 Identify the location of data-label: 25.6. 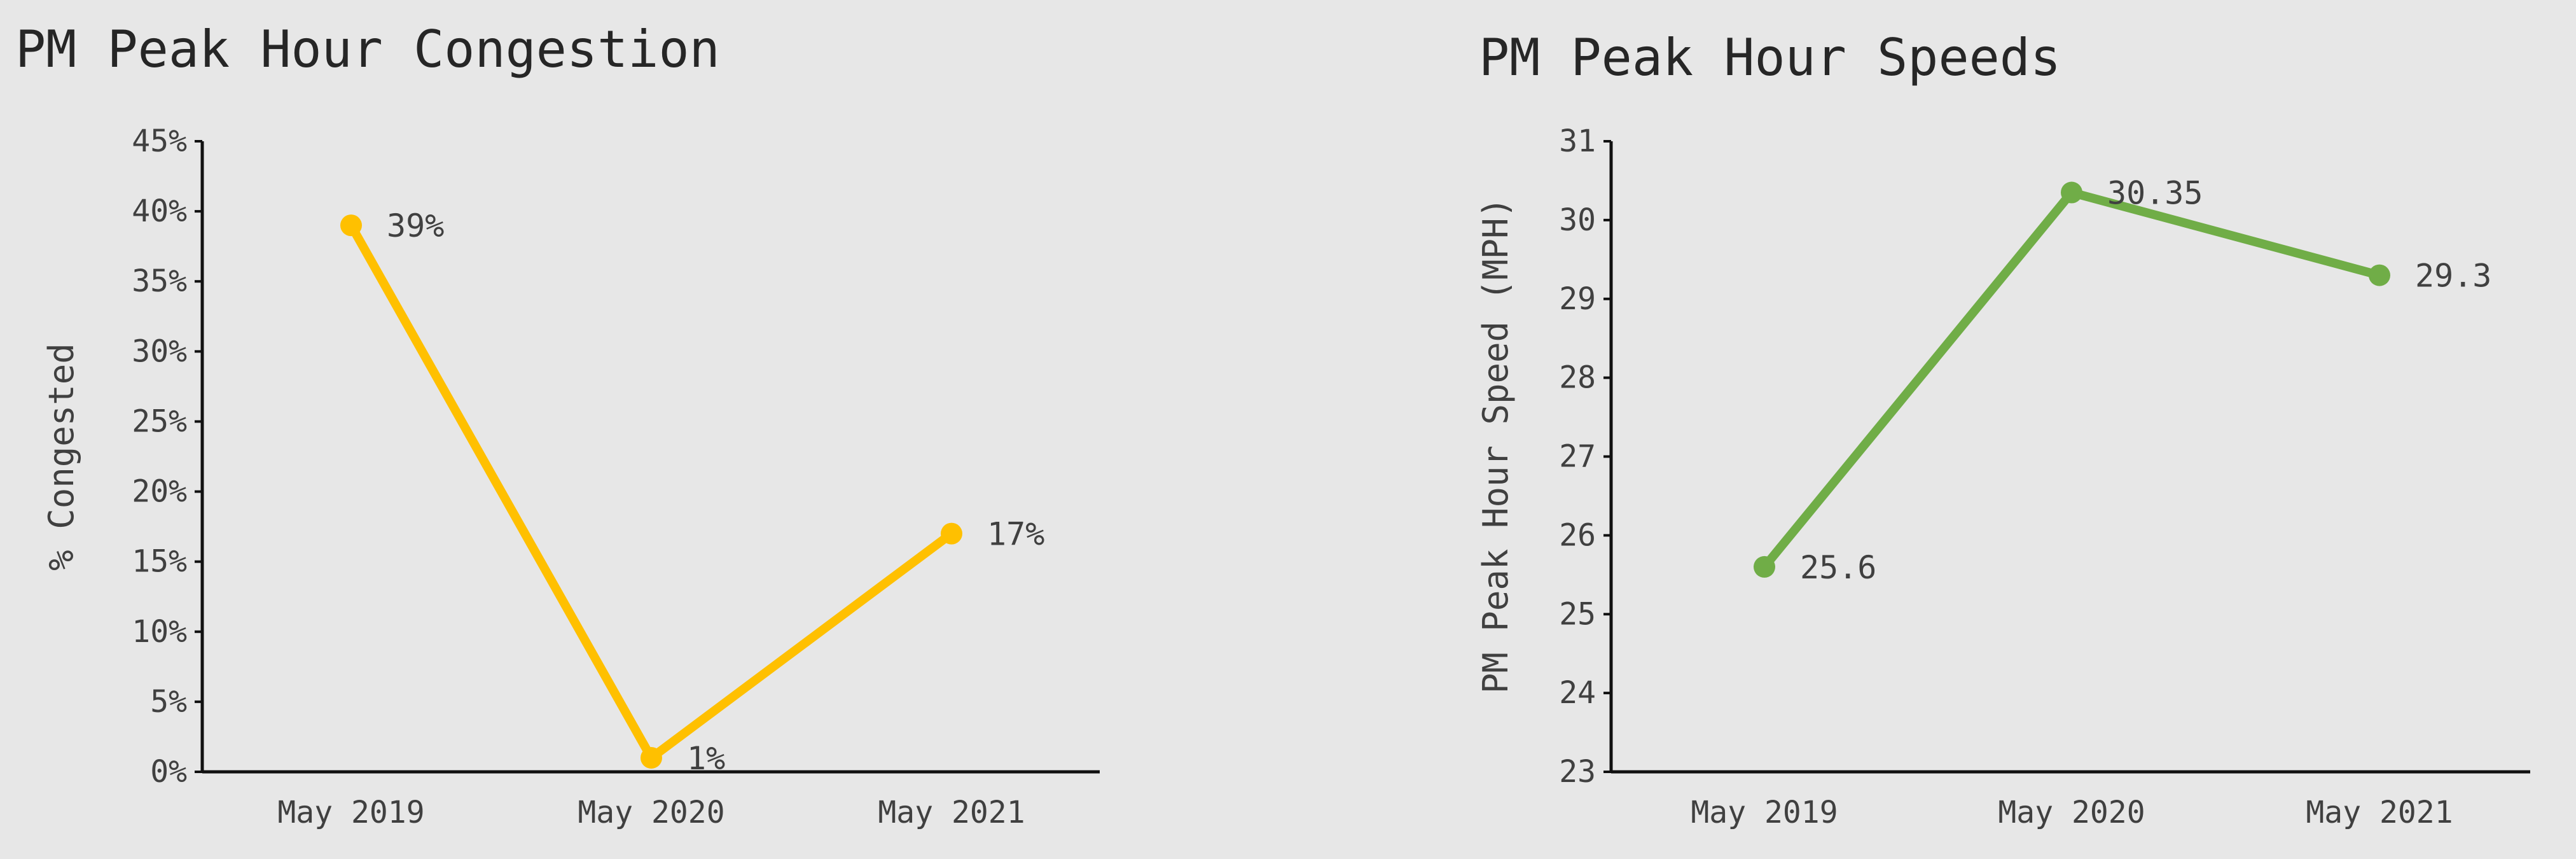
(1838, 567).